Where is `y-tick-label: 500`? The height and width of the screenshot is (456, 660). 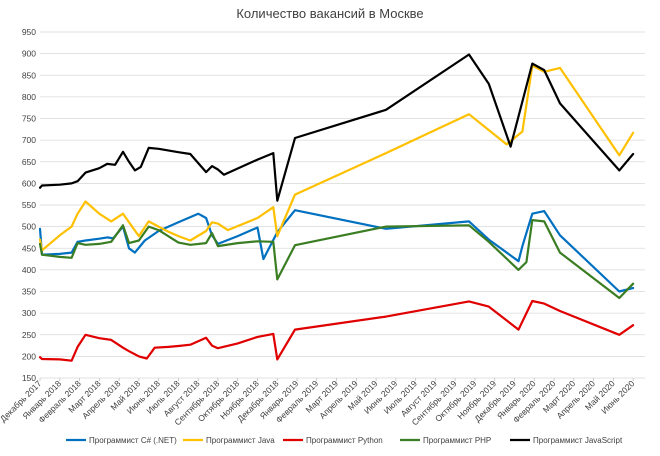
y-tick-label: 500 is located at coordinates (29, 227).